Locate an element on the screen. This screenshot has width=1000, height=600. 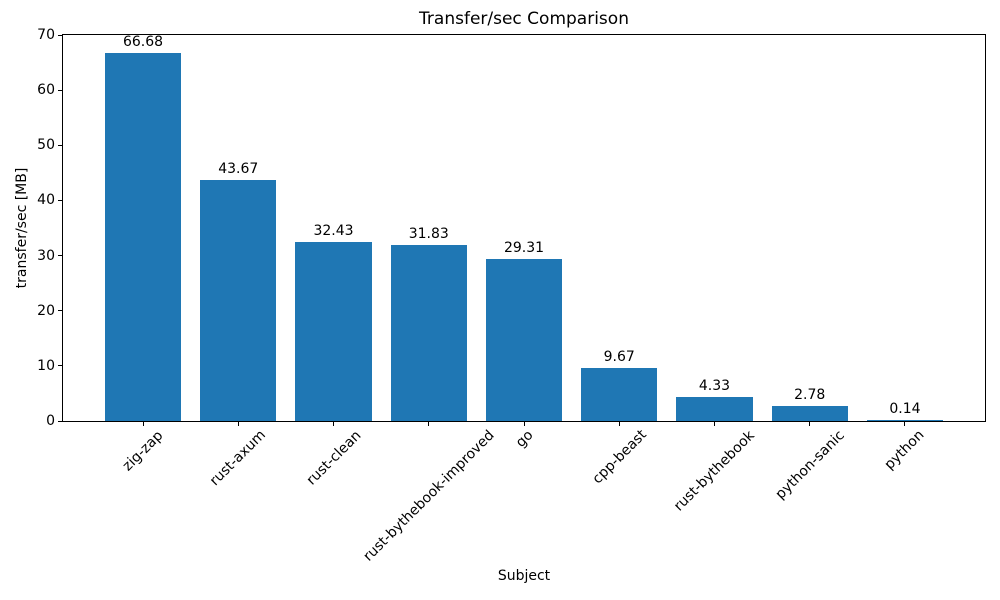
x-tick-label: python-sanic is located at coordinates (810, 465).